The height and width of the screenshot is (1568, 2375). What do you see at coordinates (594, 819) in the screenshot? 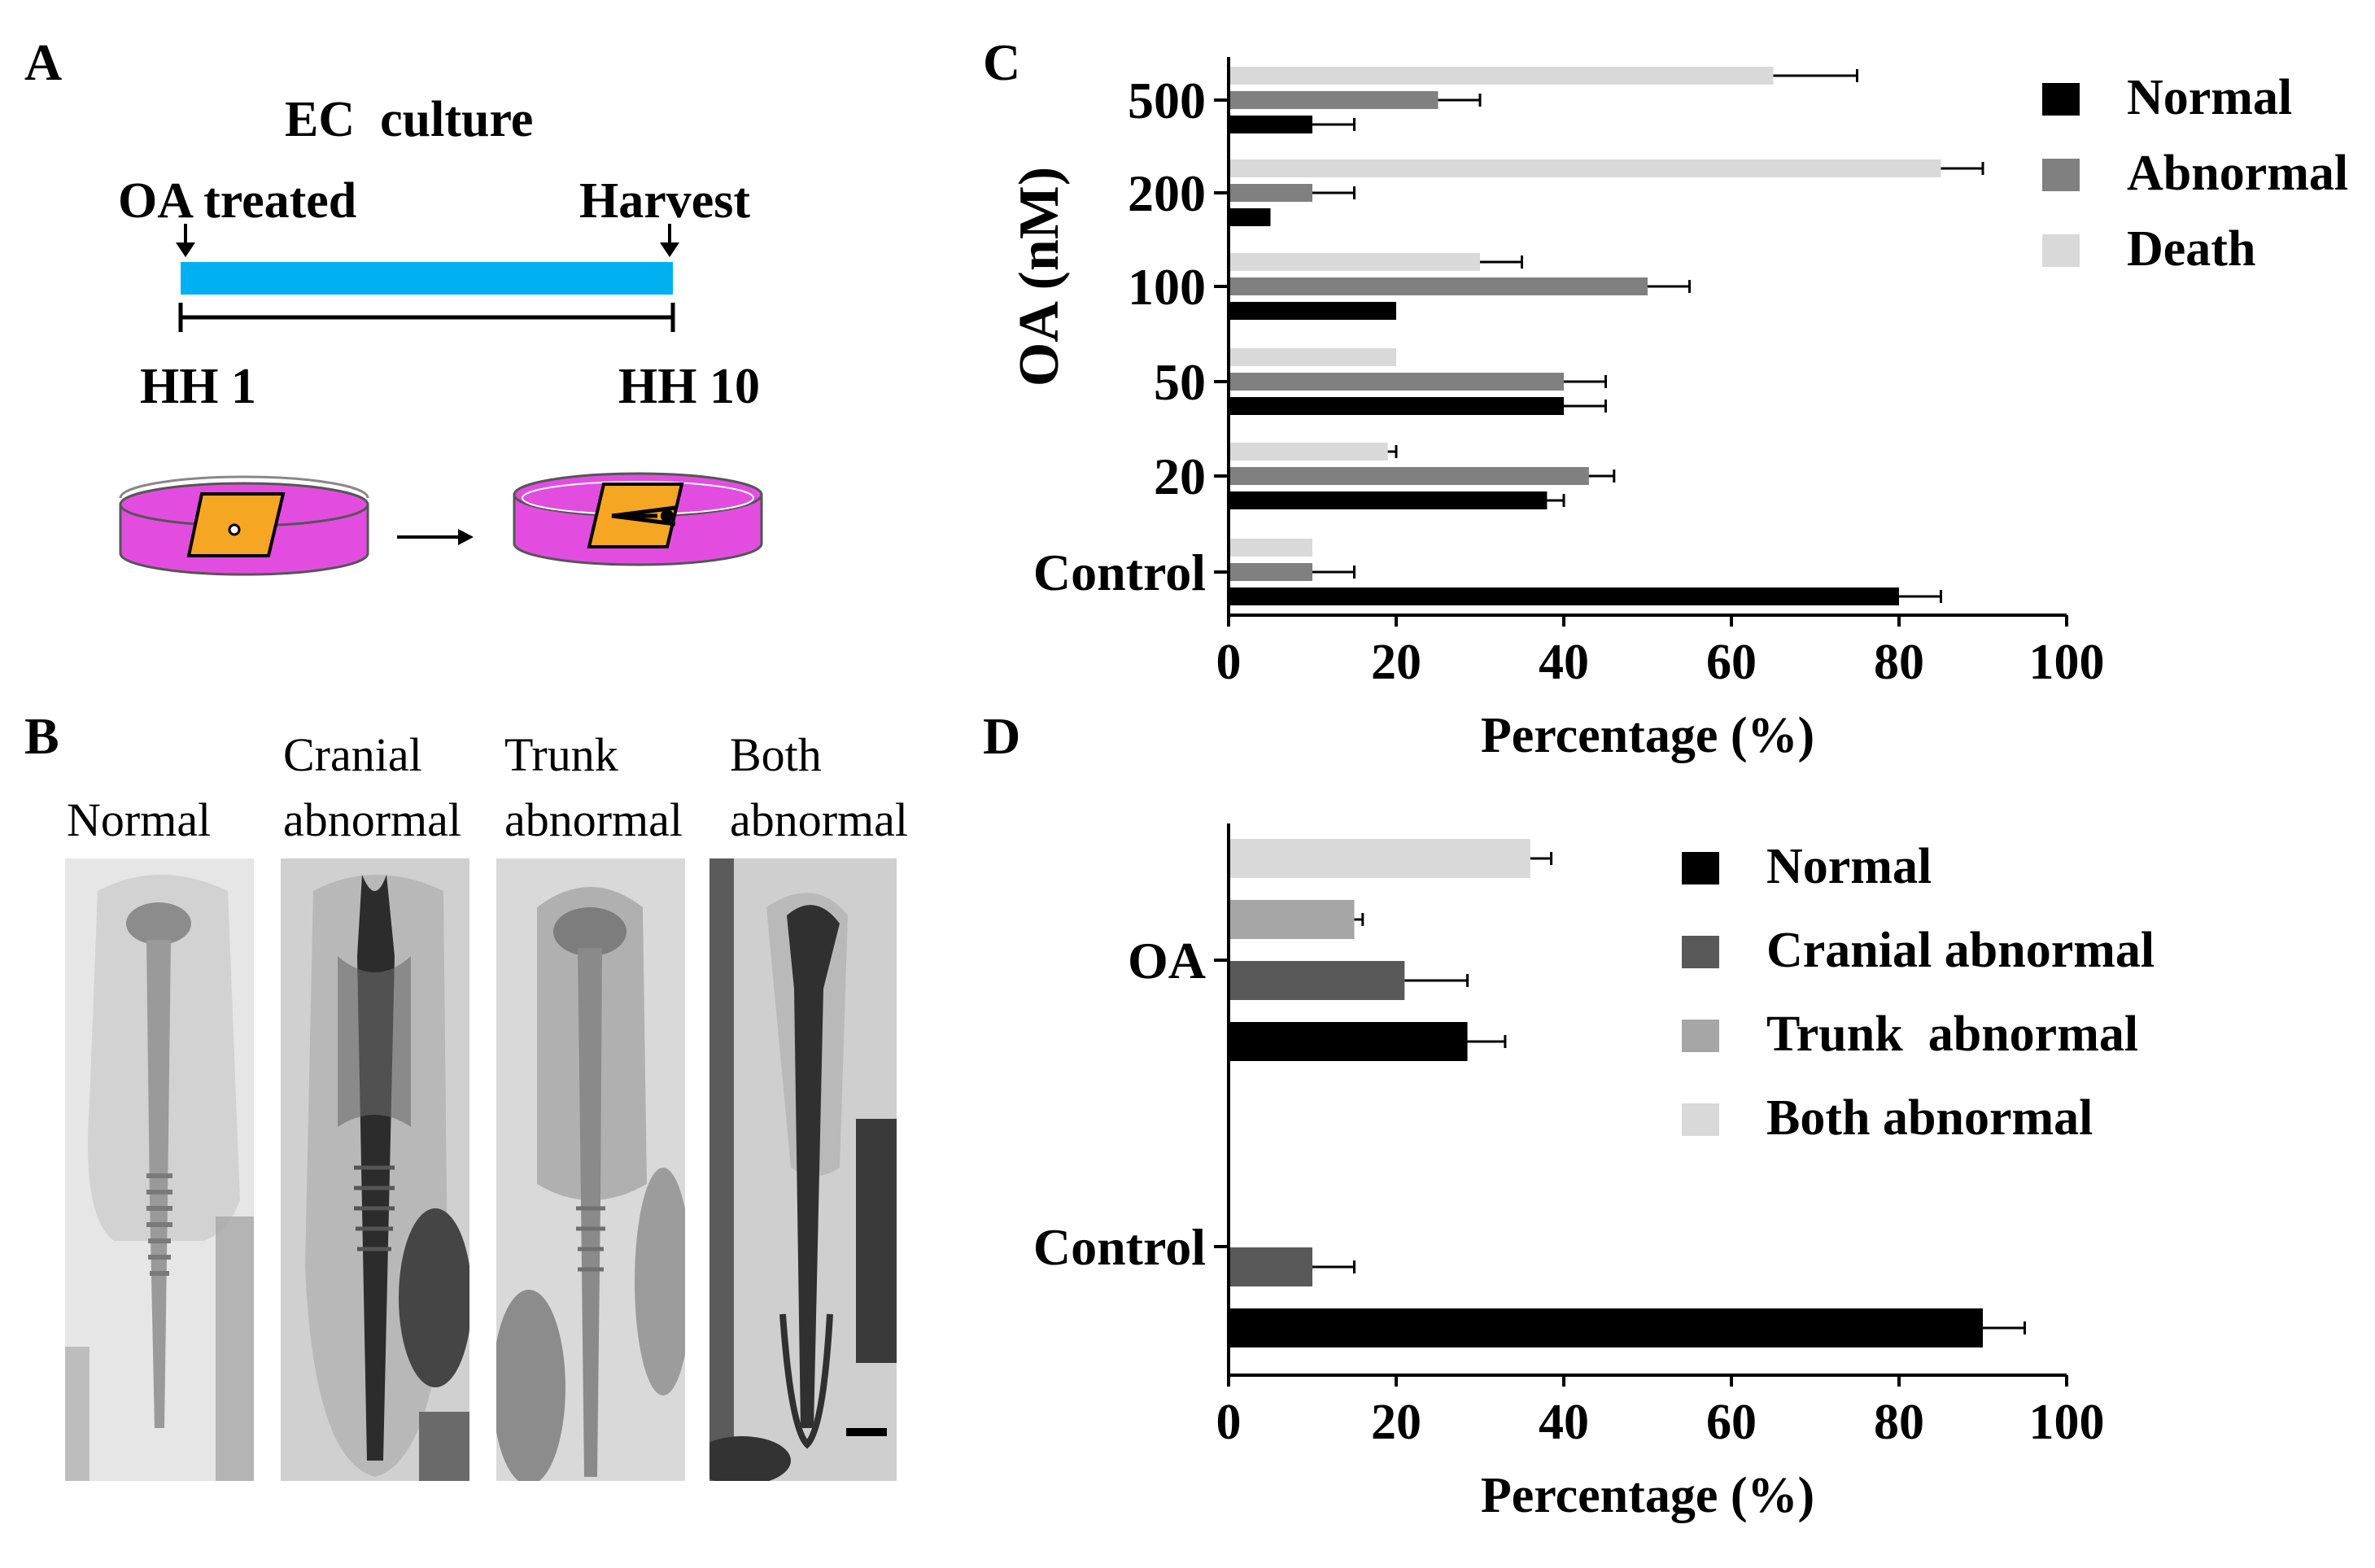
I see `photo-label-trunk-line2: abnormal` at bounding box center [594, 819].